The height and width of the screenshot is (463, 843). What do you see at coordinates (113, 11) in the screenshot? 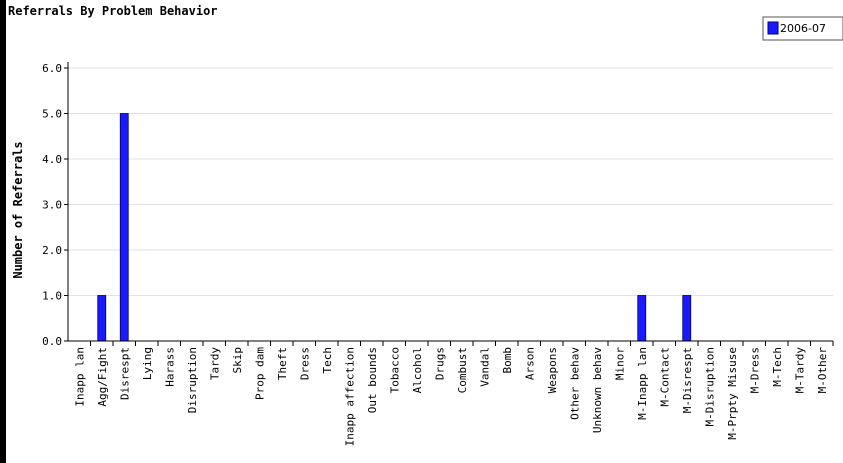
I see `chart-title: Referrals By Problem Behavior` at bounding box center [113, 11].